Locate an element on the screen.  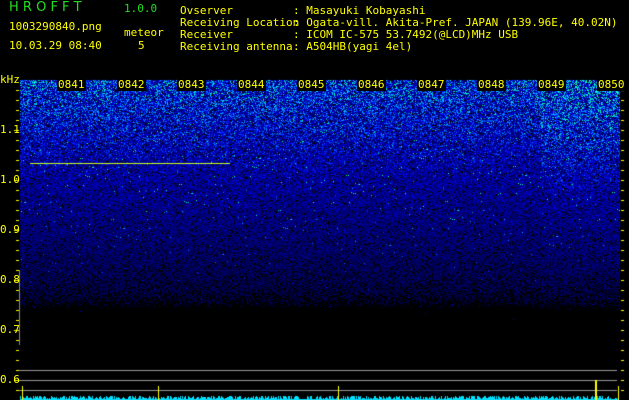
info-label-receiver: Receiver is located at coordinates (206, 34).